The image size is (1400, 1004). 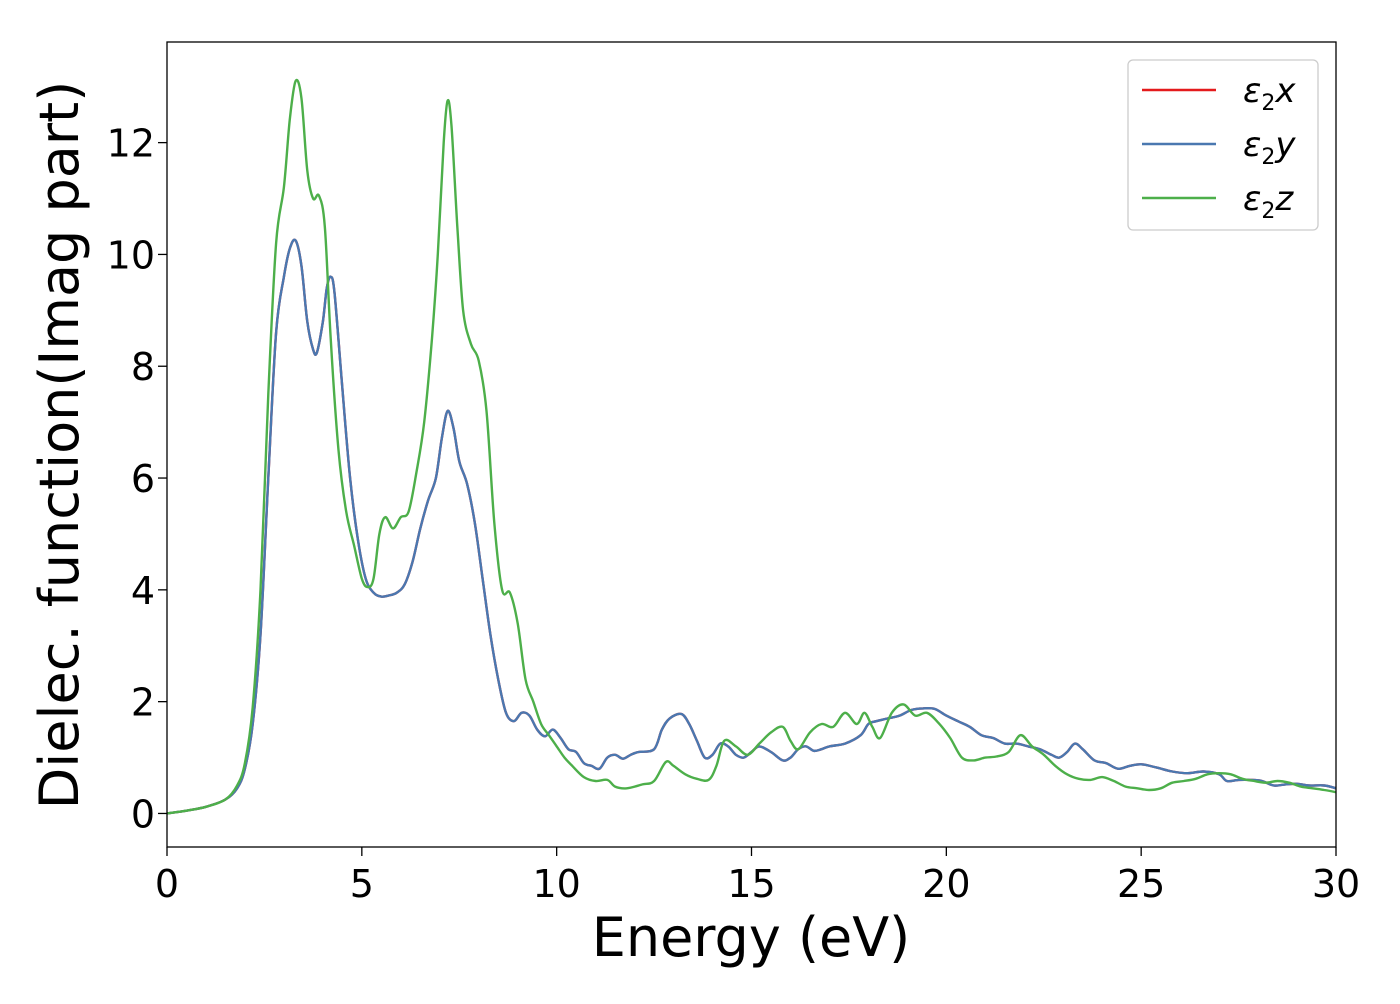 I want to click on y-tick-label: 0, so click(x=143, y=814).